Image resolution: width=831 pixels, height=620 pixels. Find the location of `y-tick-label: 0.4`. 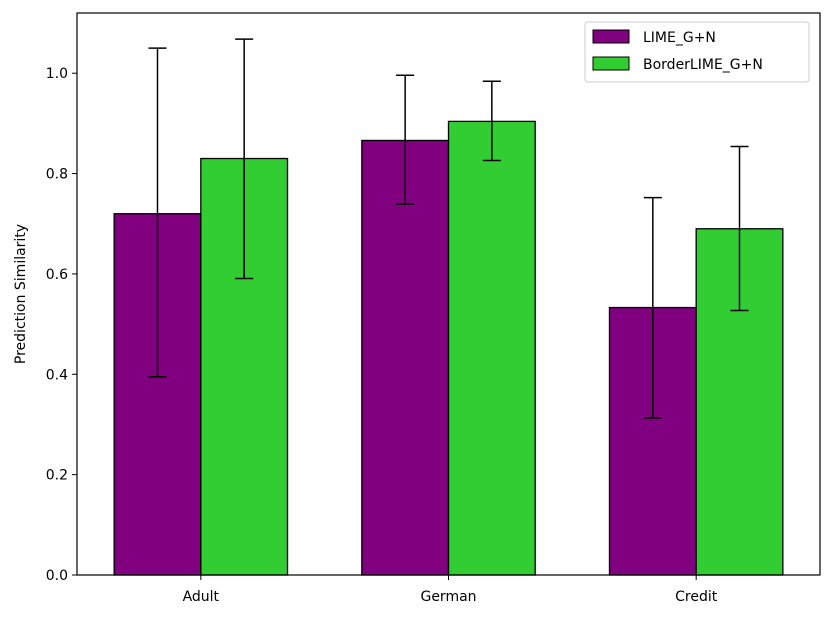

y-tick-label: 0.4 is located at coordinates (57, 375).